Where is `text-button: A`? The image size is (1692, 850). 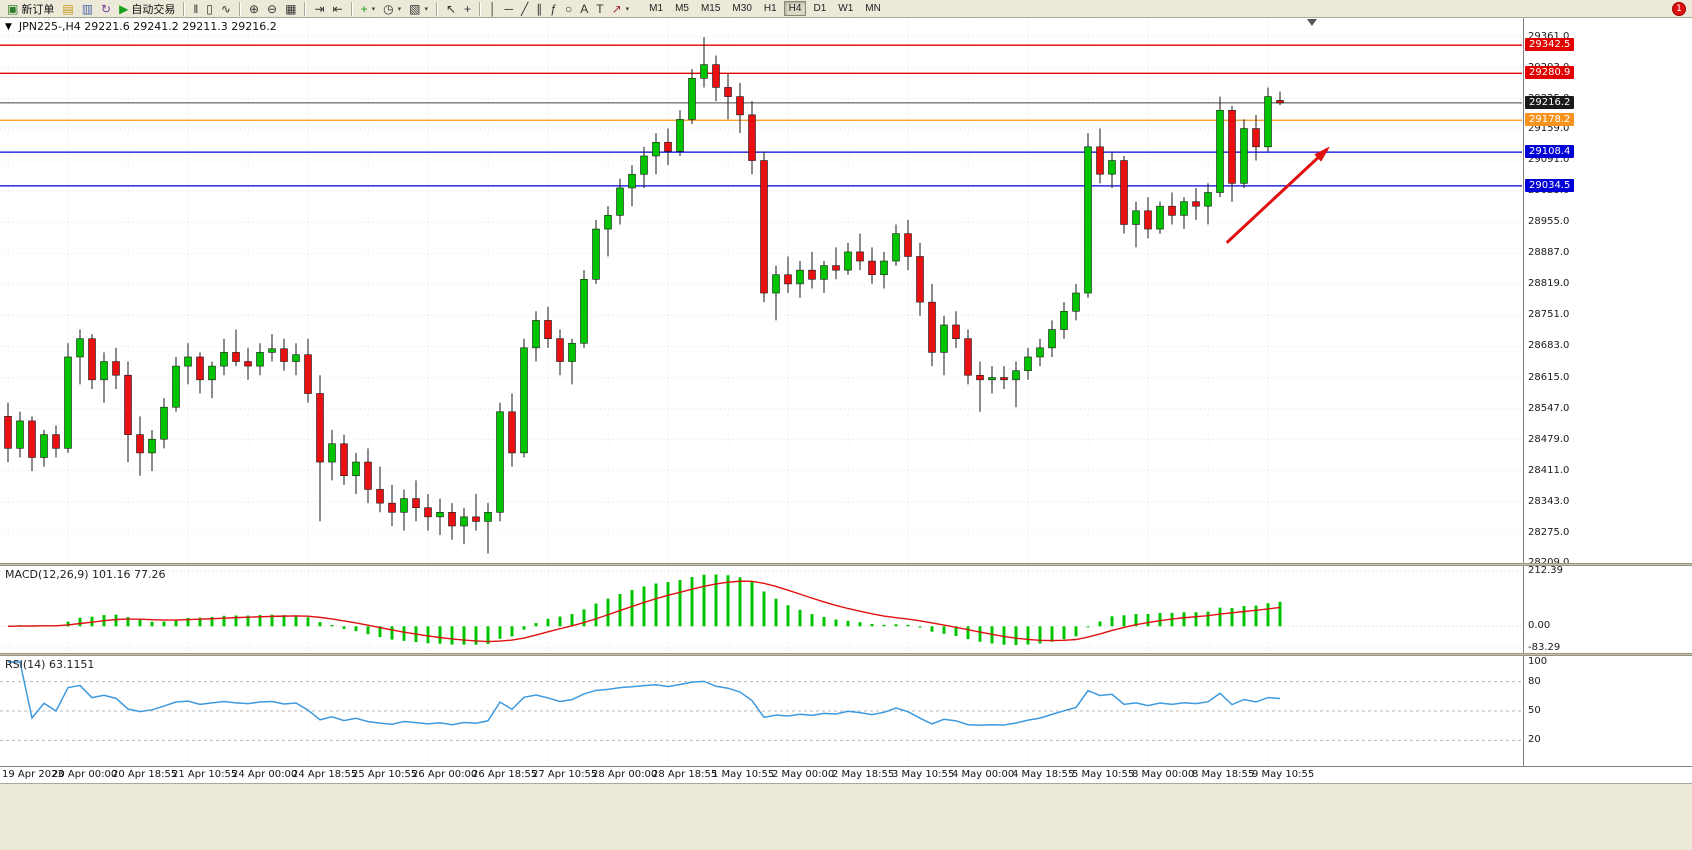
text-button: A is located at coordinates (584, 9).